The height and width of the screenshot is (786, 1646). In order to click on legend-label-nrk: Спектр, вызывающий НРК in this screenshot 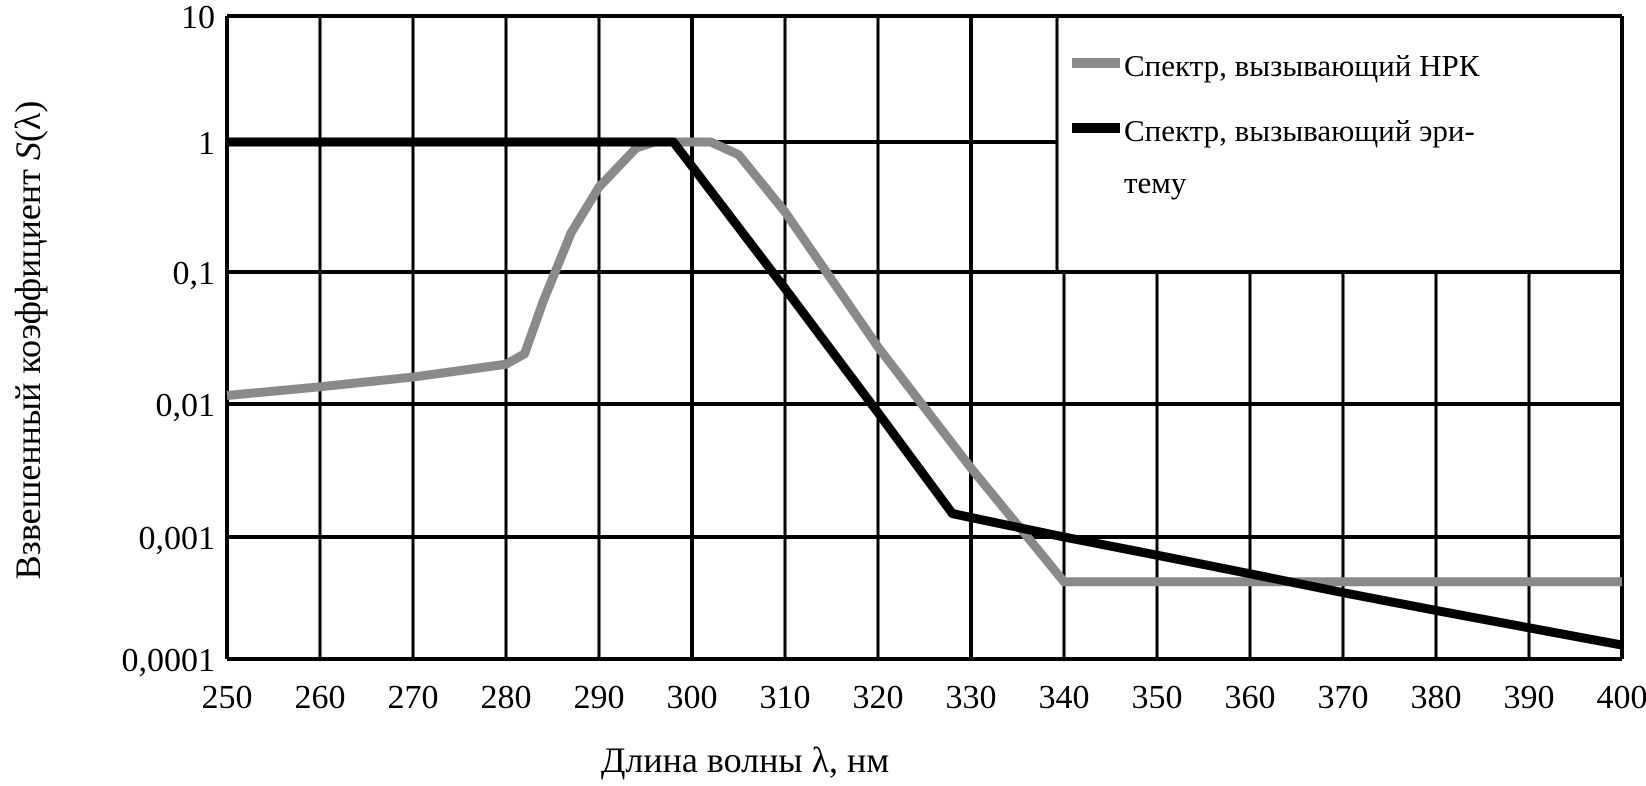, I will do `click(1302, 65)`.